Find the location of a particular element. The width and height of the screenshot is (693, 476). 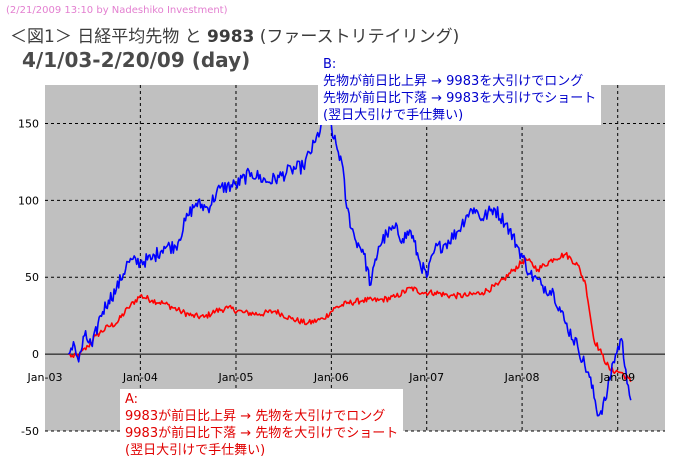

y-tick-label: 150 is located at coordinates (28, 123).